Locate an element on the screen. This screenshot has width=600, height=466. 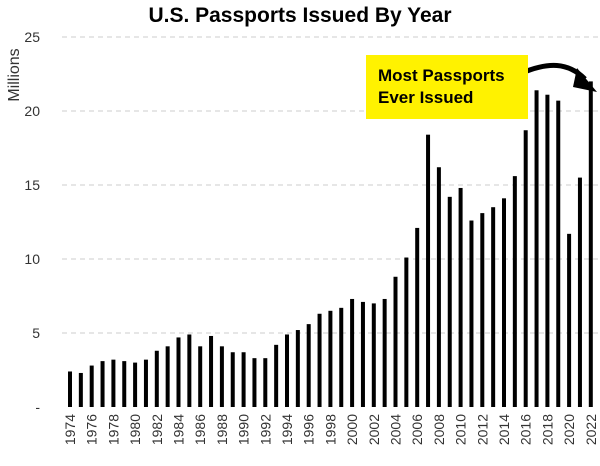
bar-1989 is located at coordinates (232, 379).